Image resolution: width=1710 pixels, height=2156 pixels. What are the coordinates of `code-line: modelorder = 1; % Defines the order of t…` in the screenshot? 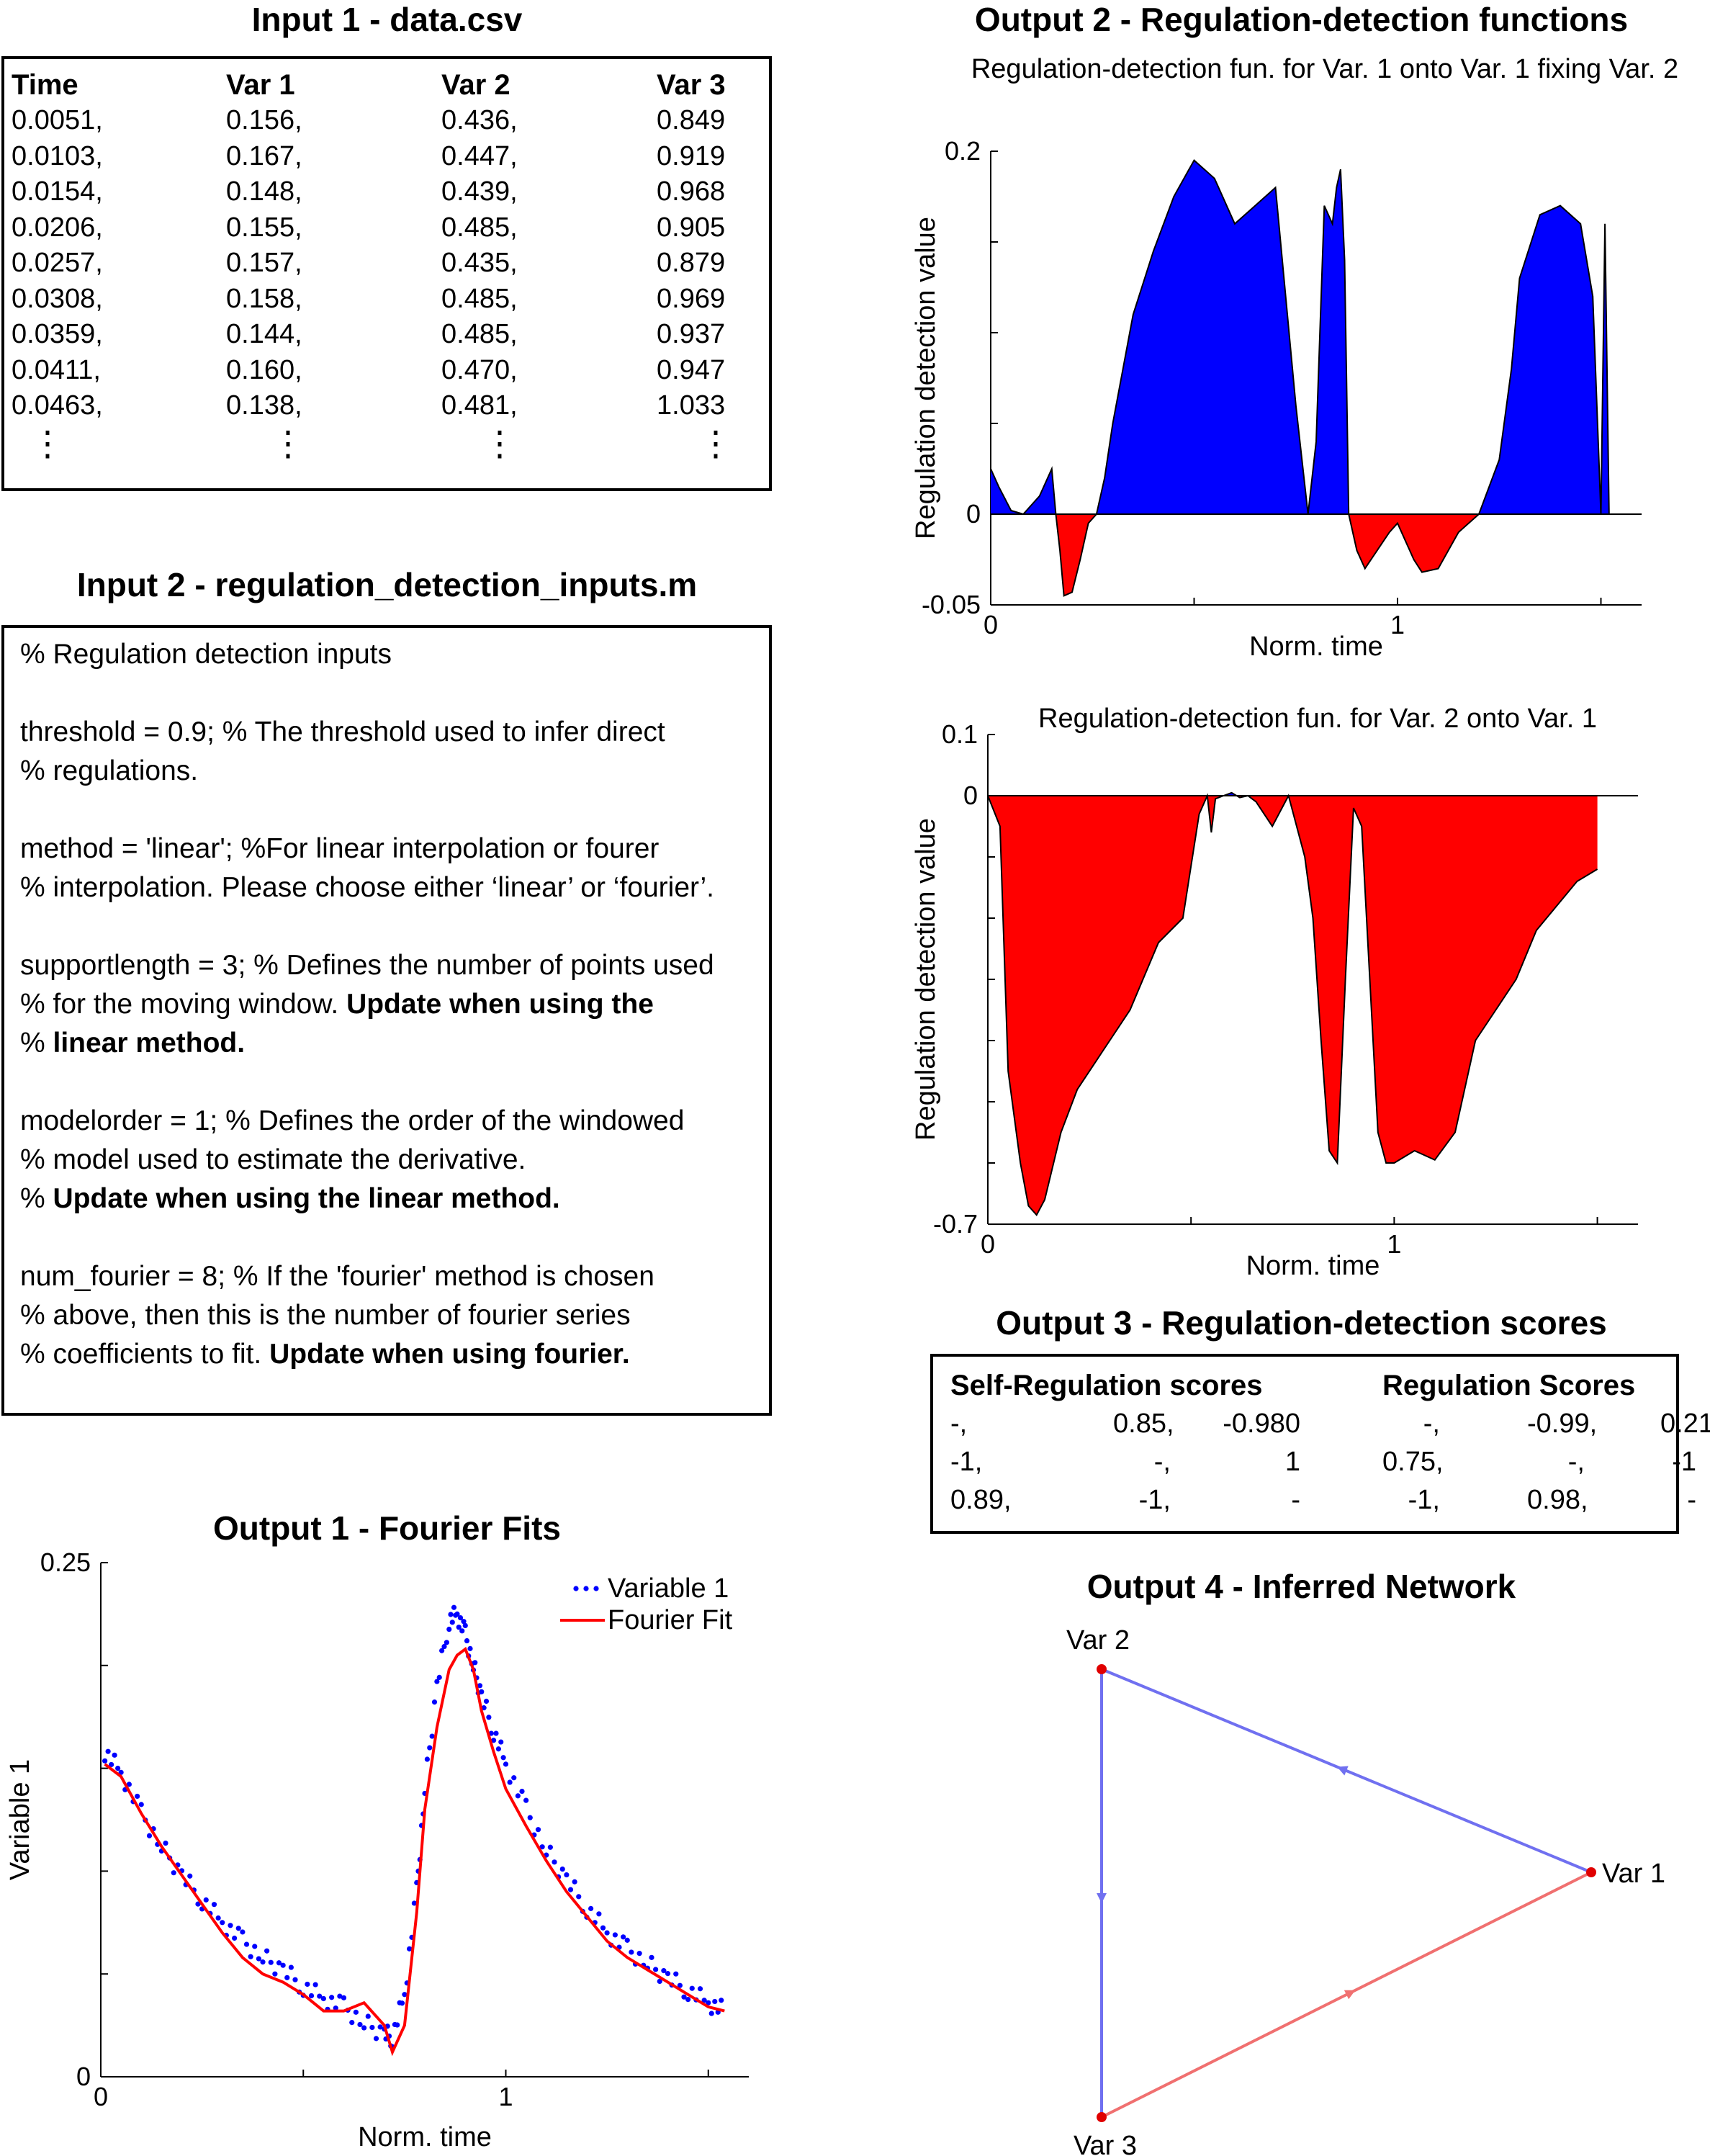 It's located at (352, 1121).